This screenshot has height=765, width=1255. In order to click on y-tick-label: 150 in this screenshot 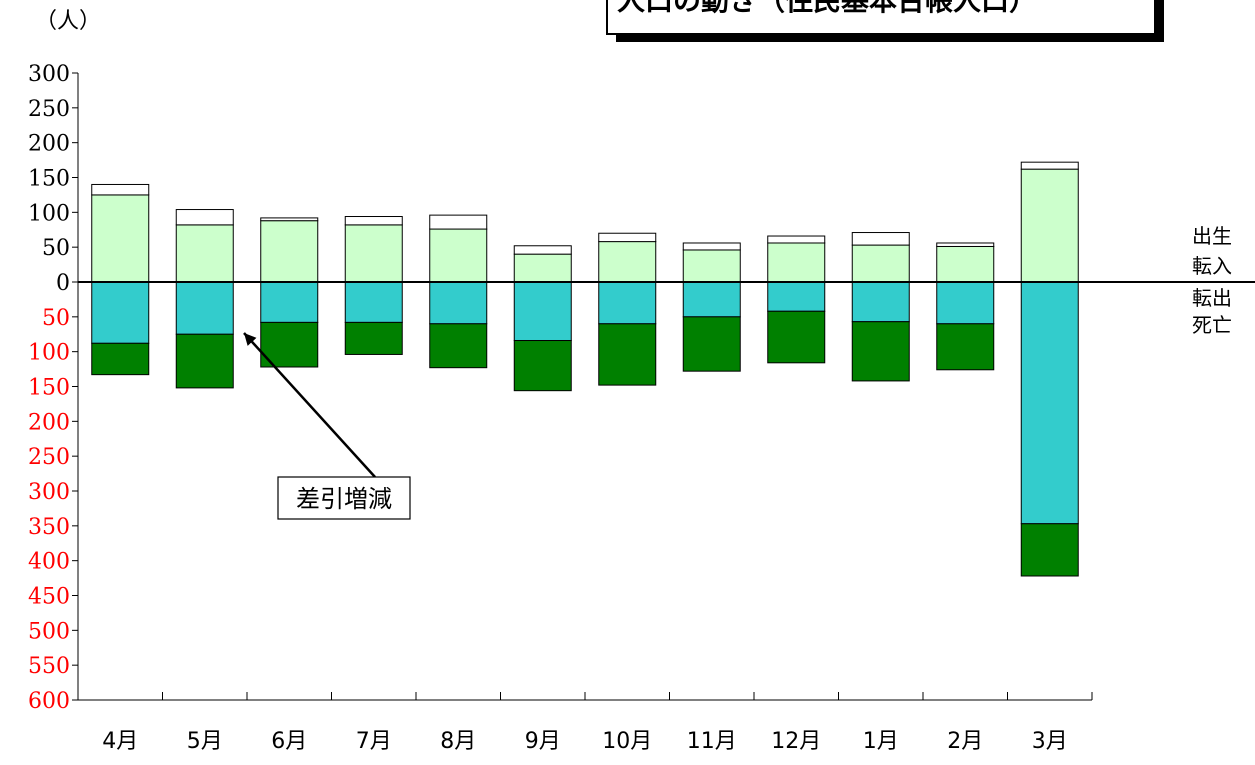, I will do `click(49, 179)`.